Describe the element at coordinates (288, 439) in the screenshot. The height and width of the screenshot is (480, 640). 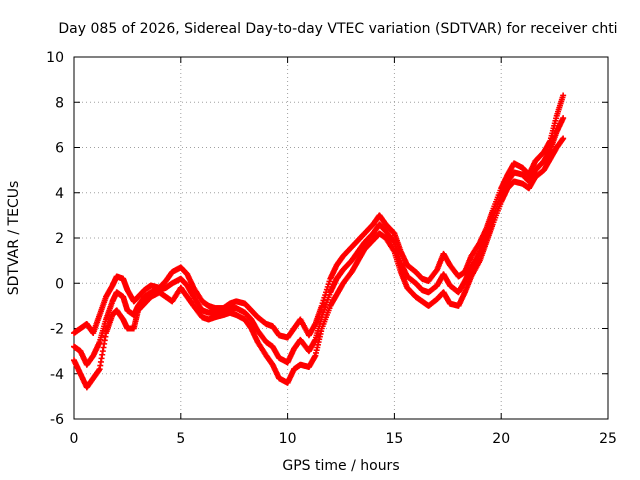
I see `x-tick-label: 10` at that location.